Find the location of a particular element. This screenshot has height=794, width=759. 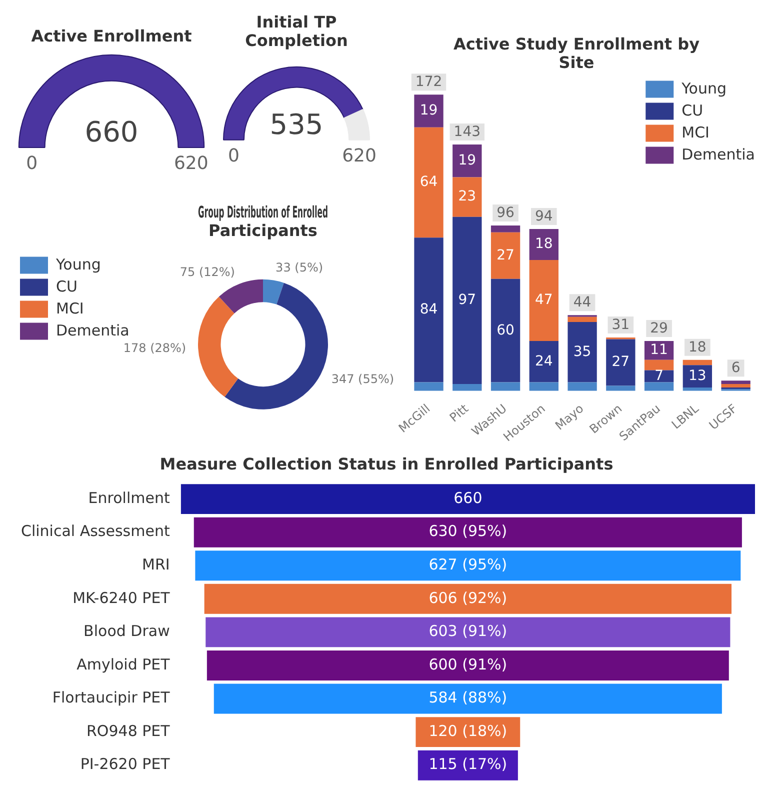

data-label: 47 is located at coordinates (543, 300).